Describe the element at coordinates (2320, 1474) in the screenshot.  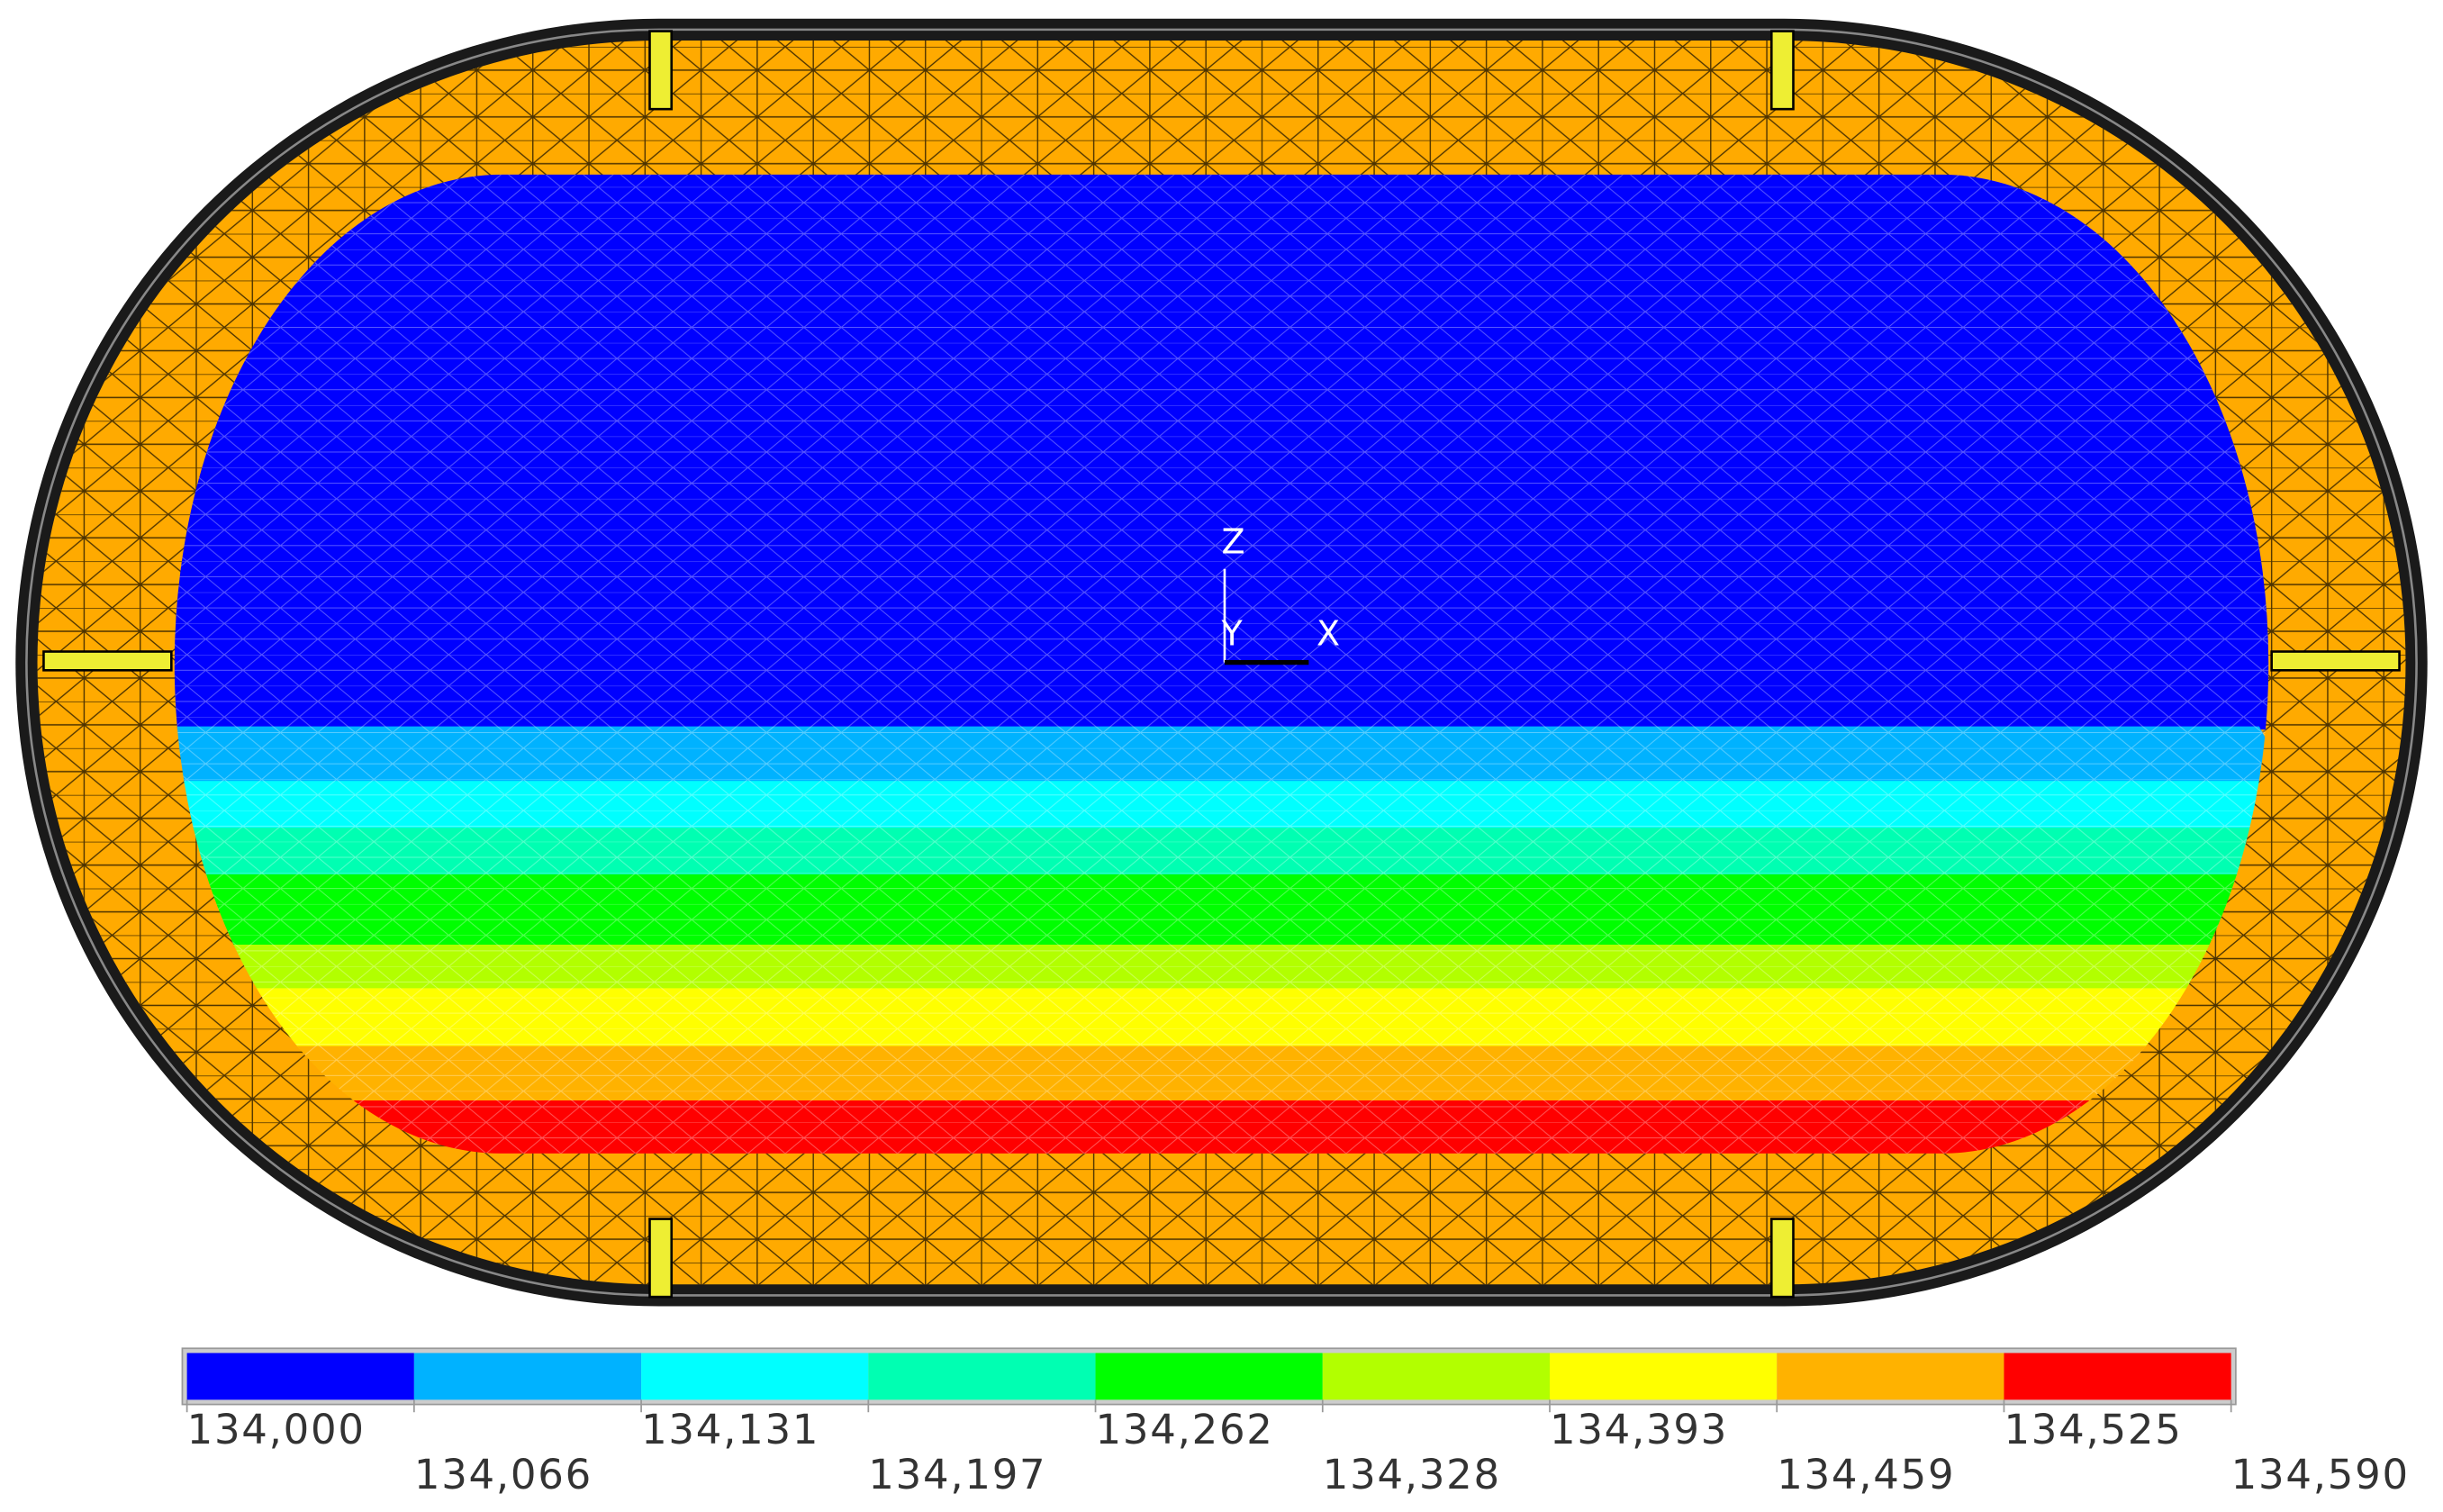
I see `legend-label: 134,590` at that location.